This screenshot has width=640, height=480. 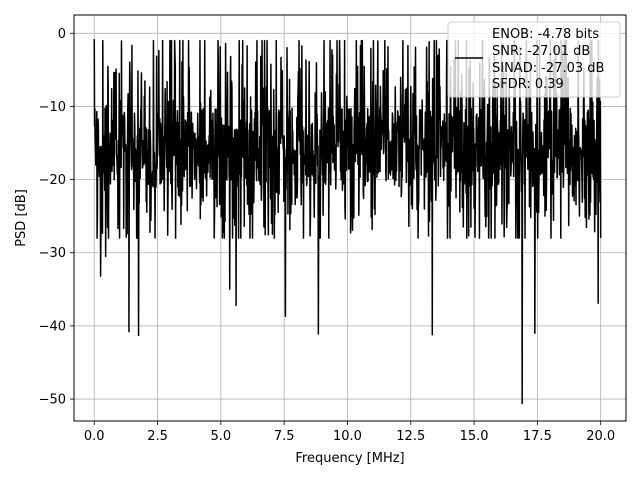 What do you see at coordinates (21, 218) in the screenshot?
I see `y-axis-label: PSD [dB]` at bounding box center [21, 218].